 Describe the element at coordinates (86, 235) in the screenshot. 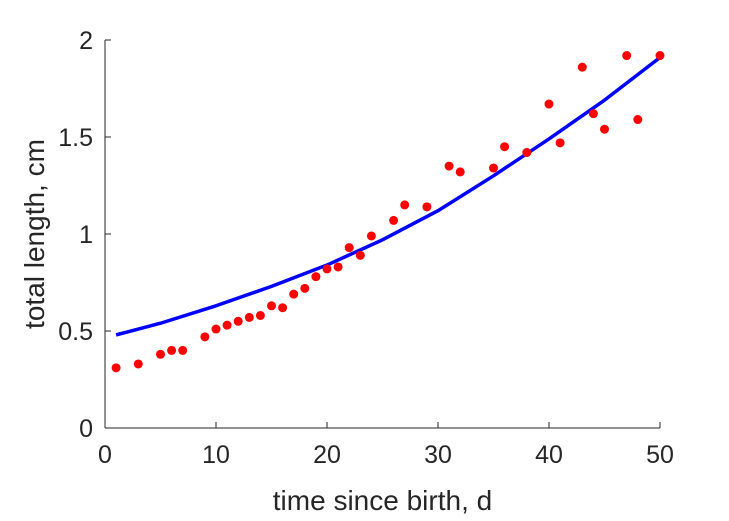

I see `y-tick-label: 1` at that location.